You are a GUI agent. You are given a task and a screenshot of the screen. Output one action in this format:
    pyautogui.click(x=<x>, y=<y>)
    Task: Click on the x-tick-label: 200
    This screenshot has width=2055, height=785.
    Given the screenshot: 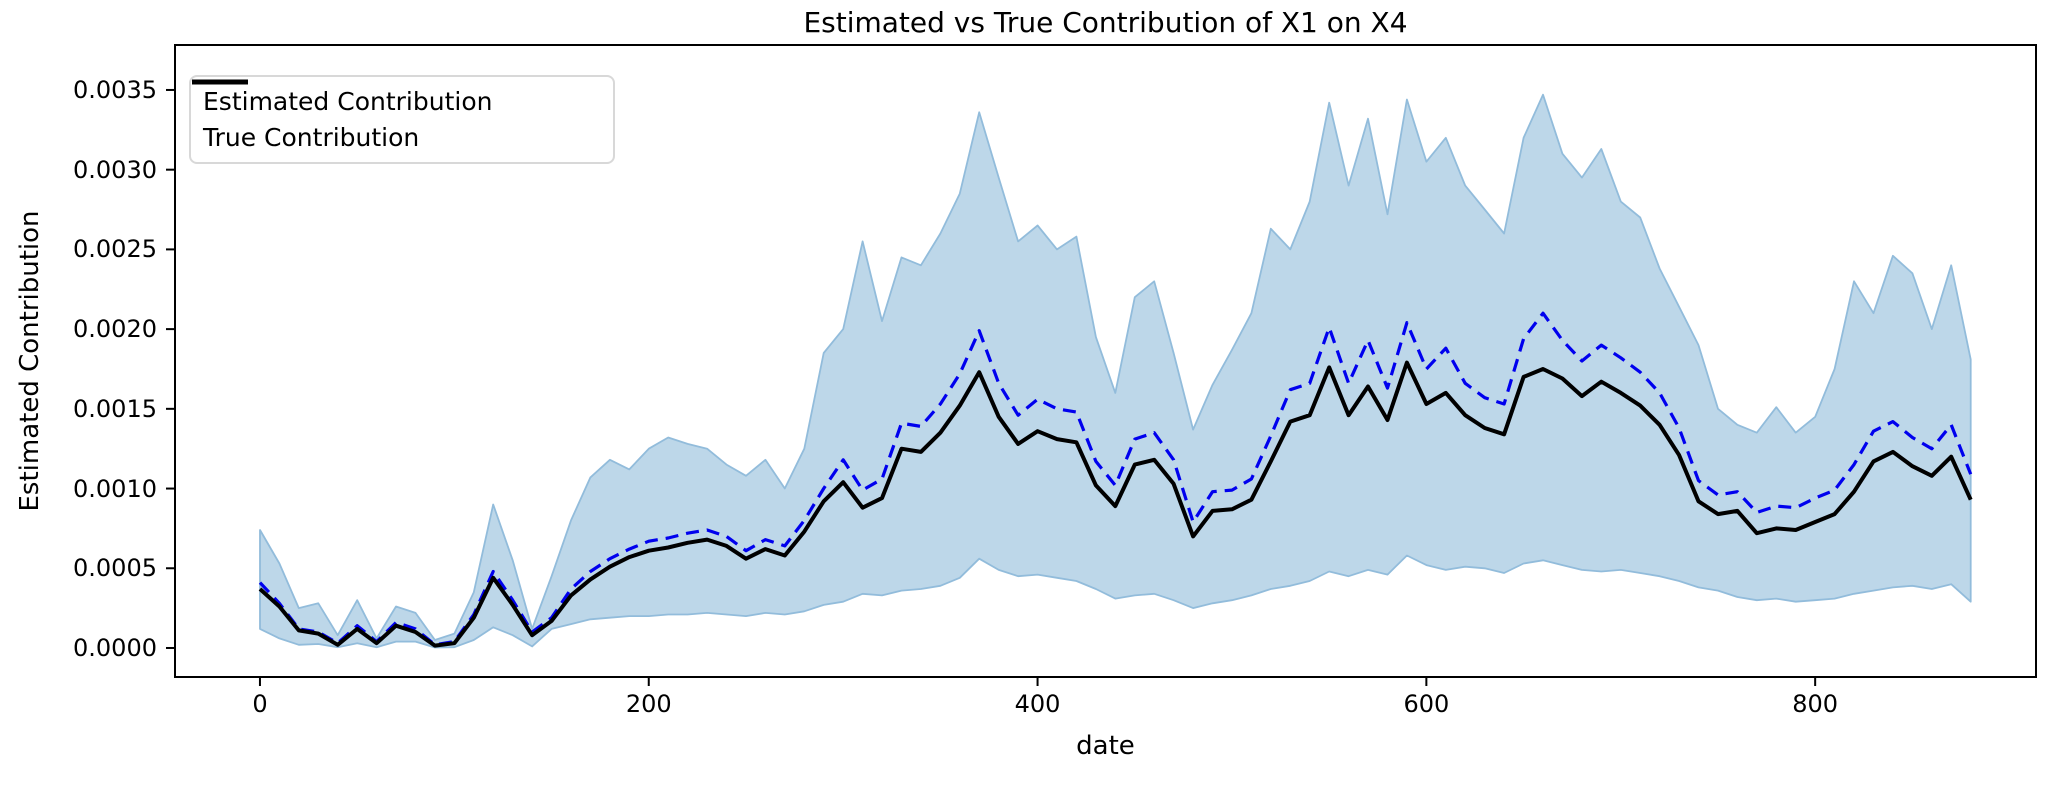 What is the action you would take?
    pyautogui.click(x=648, y=704)
    